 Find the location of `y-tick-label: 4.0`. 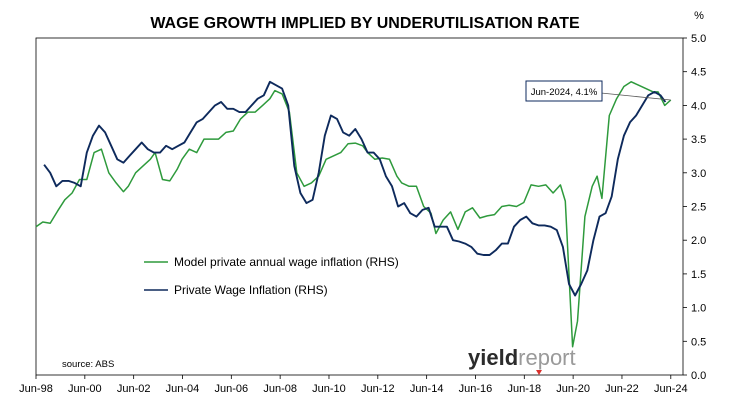

y-tick-label: 4.0 is located at coordinates (698, 106).